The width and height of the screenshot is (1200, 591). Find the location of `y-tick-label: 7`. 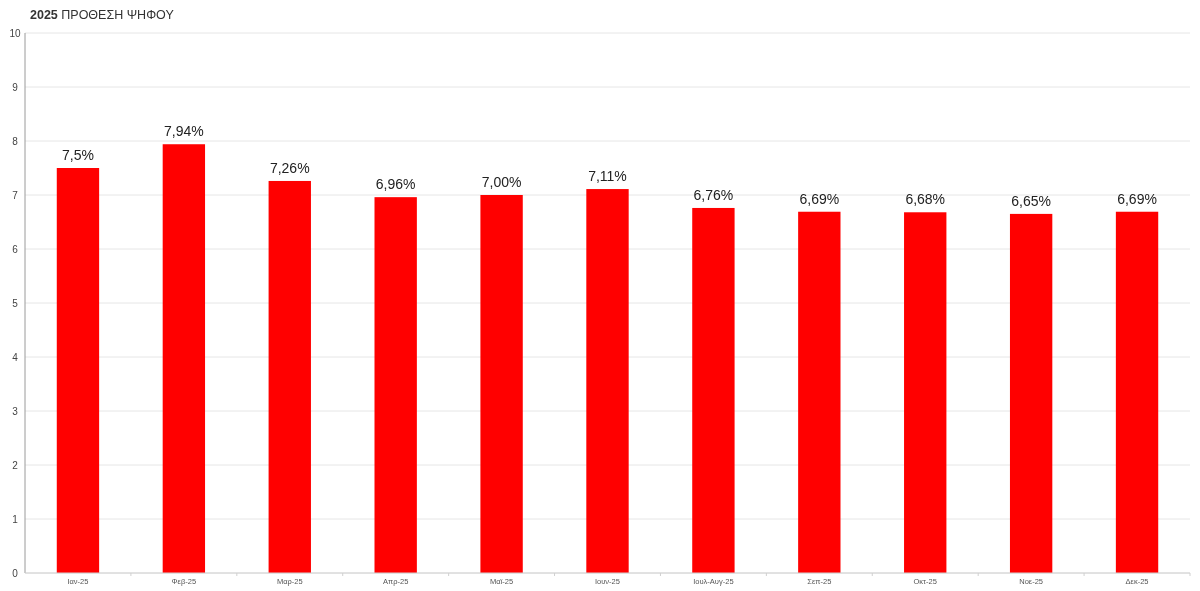

y-tick-label: 7 is located at coordinates (15, 195).